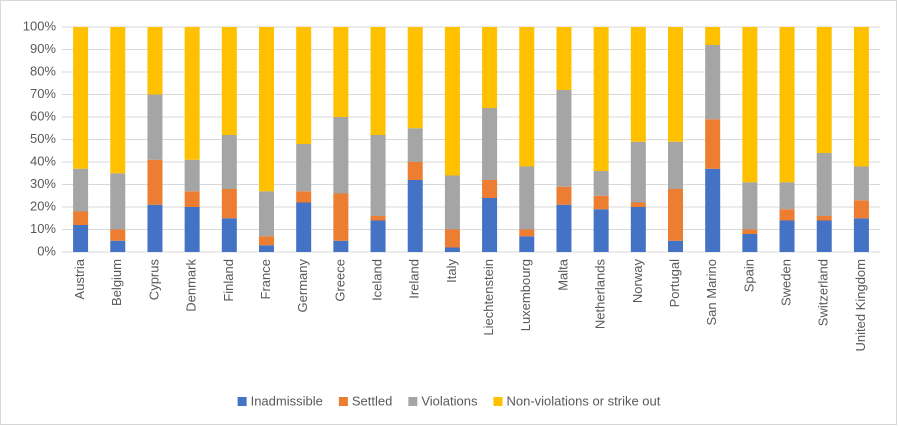 The height and width of the screenshot is (426, 898). I want to click on legend-label: Inadmissible, so click(287, 400).